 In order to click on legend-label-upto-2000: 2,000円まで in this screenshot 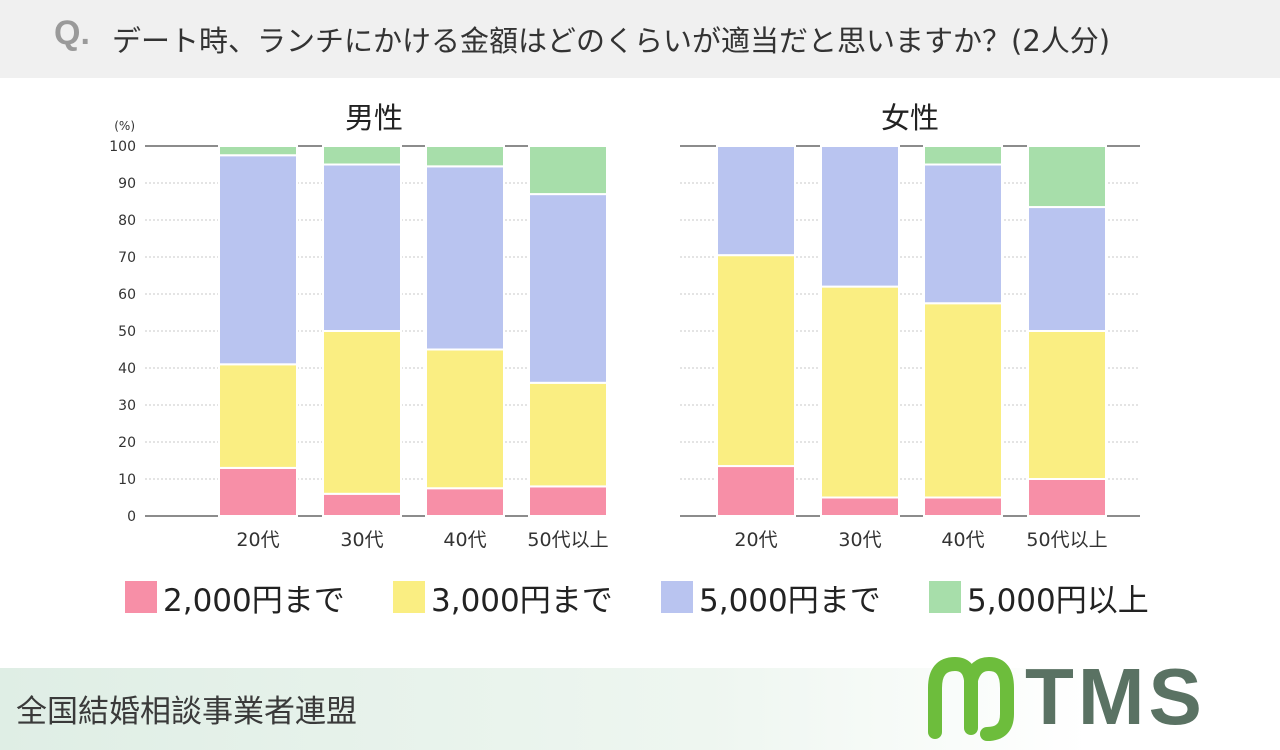, I will do `click(254, 600)`.